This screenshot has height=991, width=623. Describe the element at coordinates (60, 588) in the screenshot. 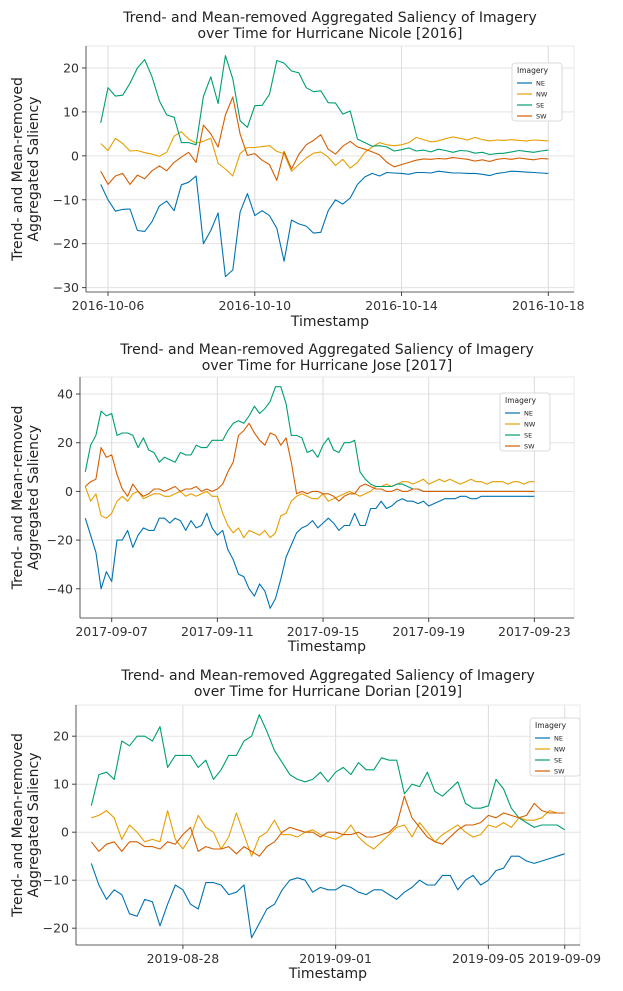

I see `y-tick-label: −40` at that location.